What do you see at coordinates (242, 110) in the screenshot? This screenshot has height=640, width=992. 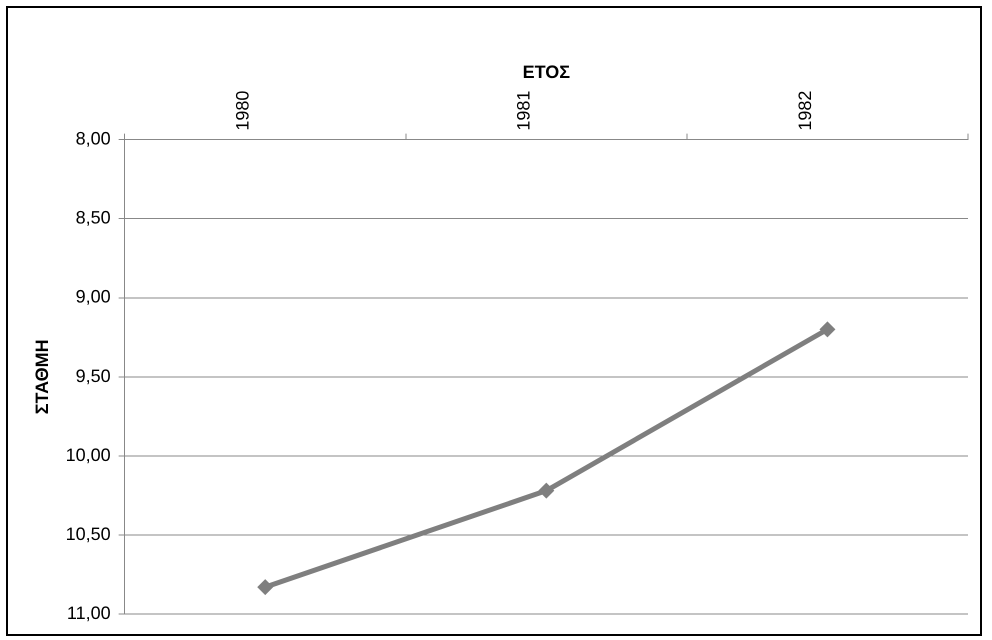 I see `x-tick-label: 1980` at bounding box center [242, 110].